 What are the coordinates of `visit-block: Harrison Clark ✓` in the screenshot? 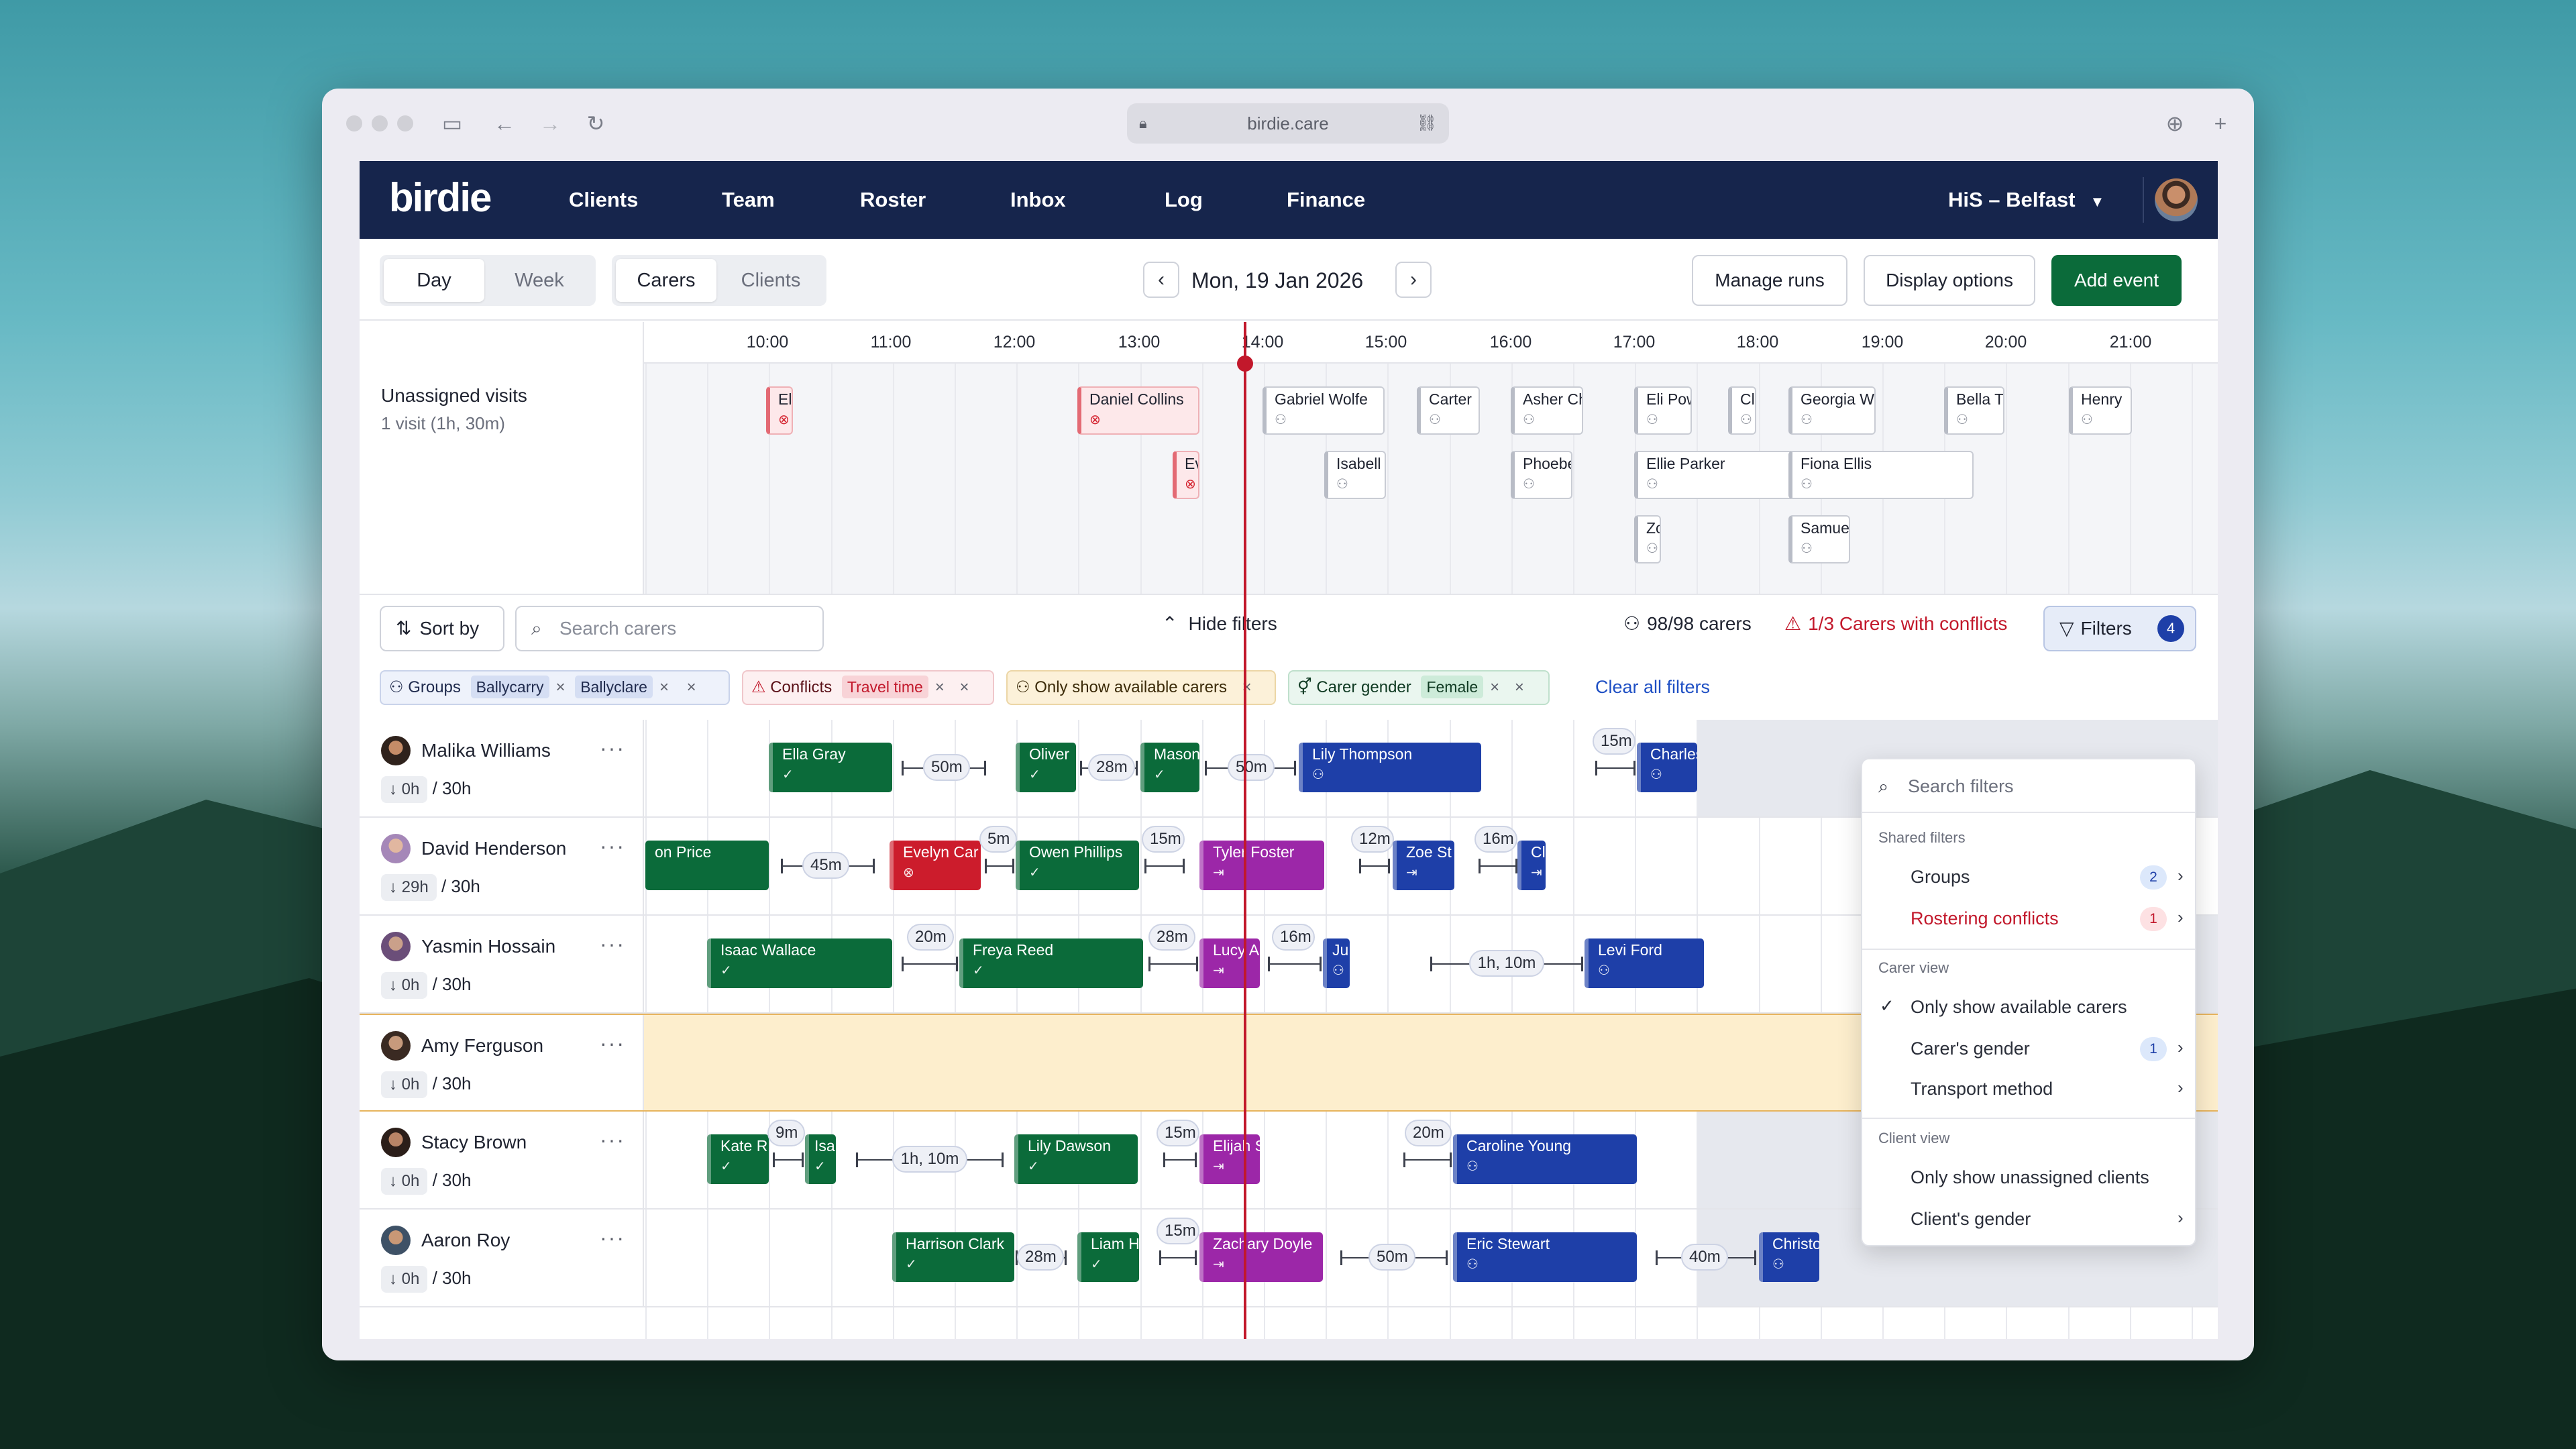 It's located at (953, 1257).